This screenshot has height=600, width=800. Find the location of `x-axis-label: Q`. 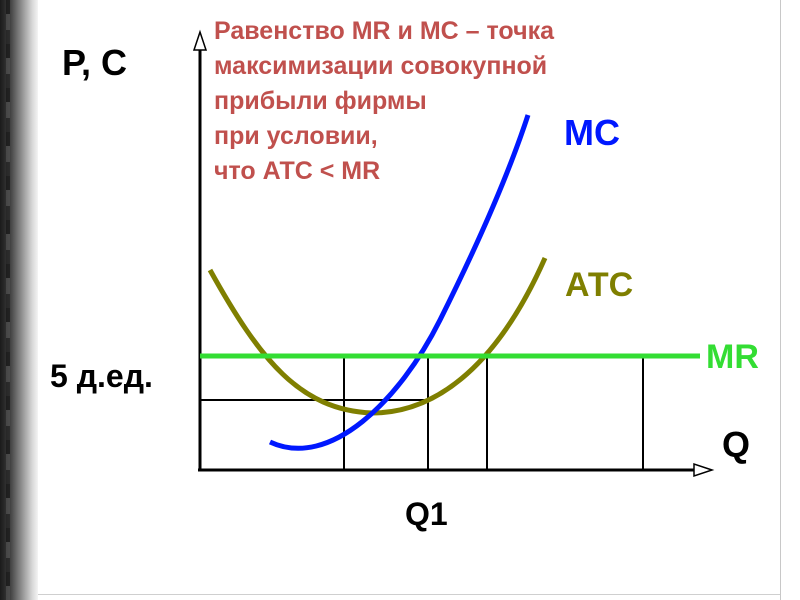

x-axis-label: Q is located at coordinates (736, 444).